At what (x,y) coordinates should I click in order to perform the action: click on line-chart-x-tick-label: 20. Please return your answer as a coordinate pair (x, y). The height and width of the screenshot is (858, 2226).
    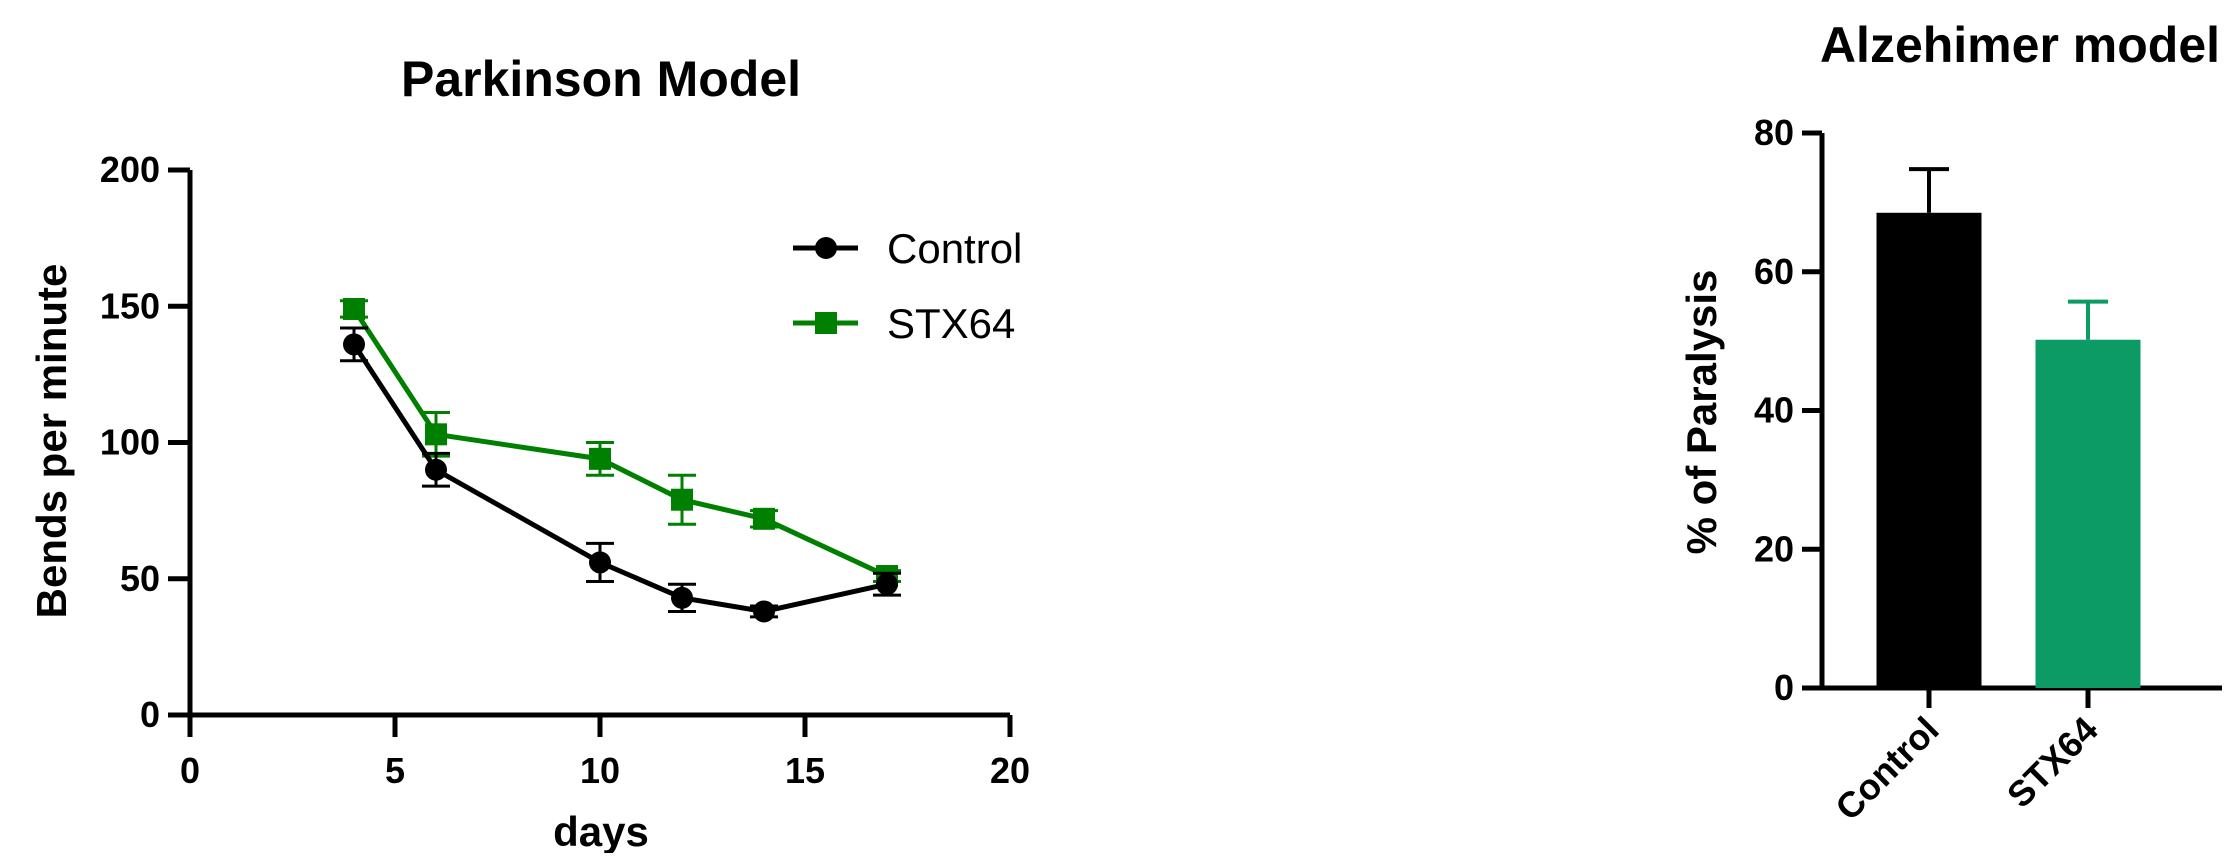
    Looking at the image, I should click on (1010, 770).